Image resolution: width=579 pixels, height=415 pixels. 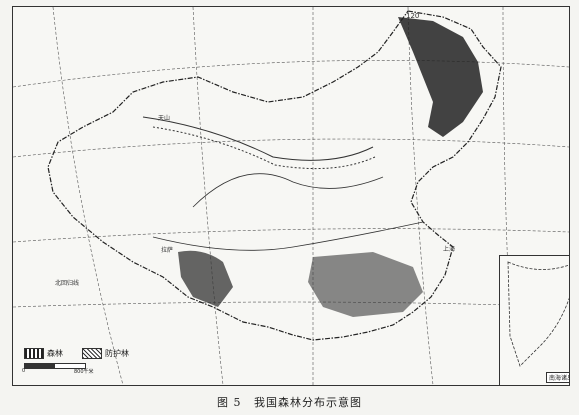 What do you see at coordinates (365, 284) in the screenshot?
I see `forest-south` at bounding box center [365, 284].